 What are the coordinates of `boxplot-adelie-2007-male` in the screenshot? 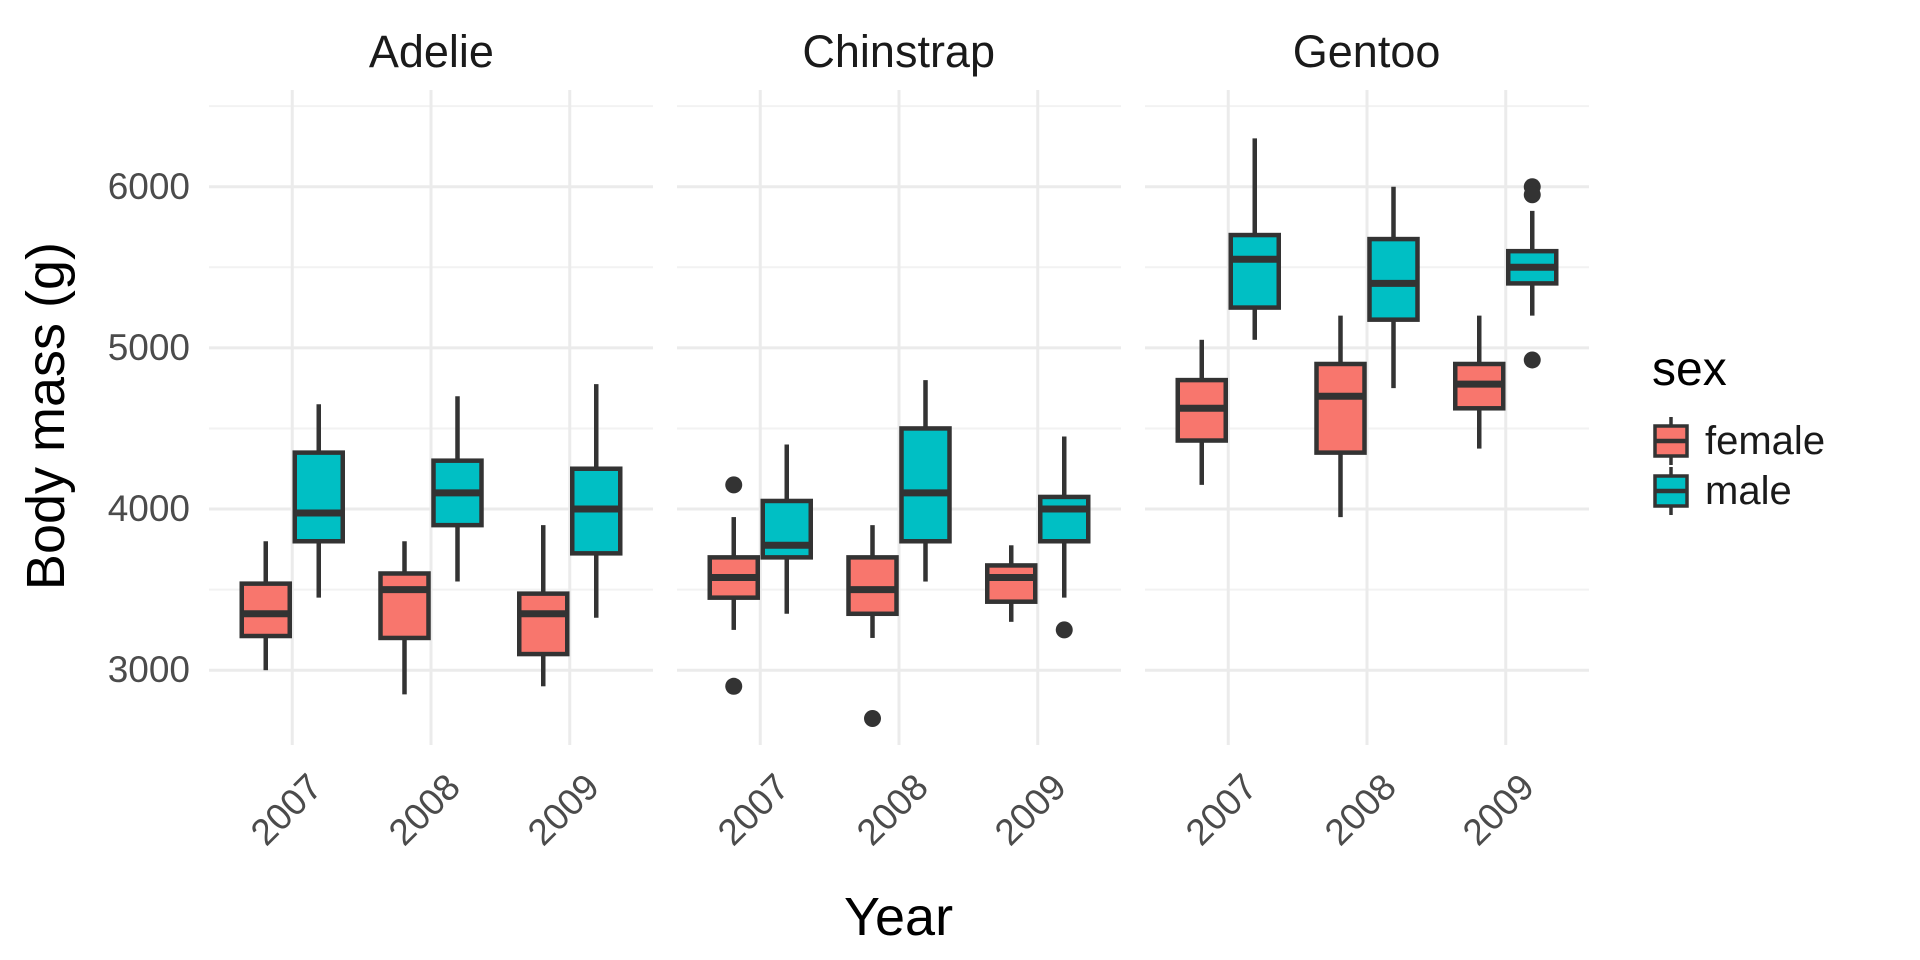 It's located at (319, 501).